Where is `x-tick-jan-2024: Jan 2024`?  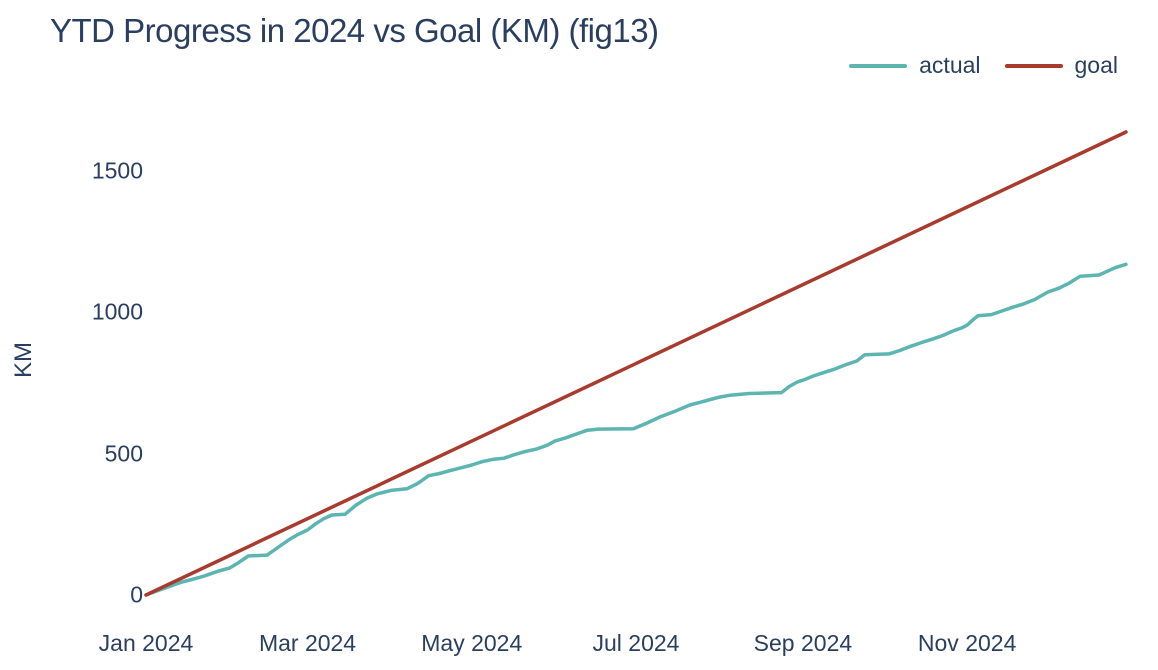
x-tick-jan-2024: Jan 2024 is located at coordinates (146, 643).